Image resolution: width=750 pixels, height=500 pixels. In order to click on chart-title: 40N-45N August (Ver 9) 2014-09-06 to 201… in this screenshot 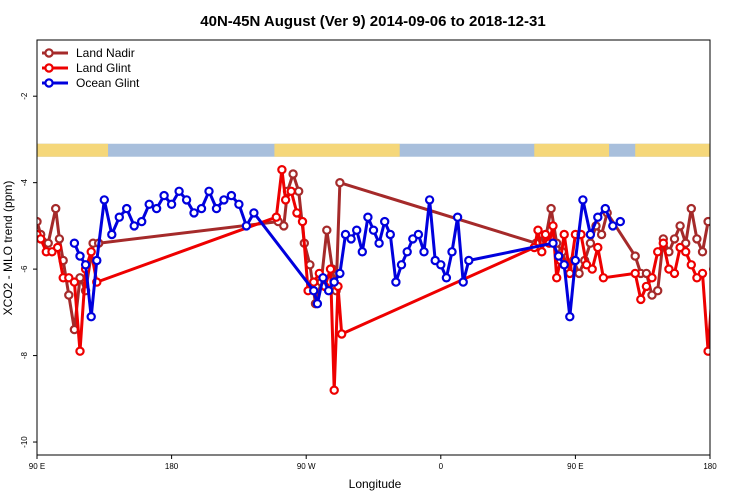, I will do `click(372, 21)`.